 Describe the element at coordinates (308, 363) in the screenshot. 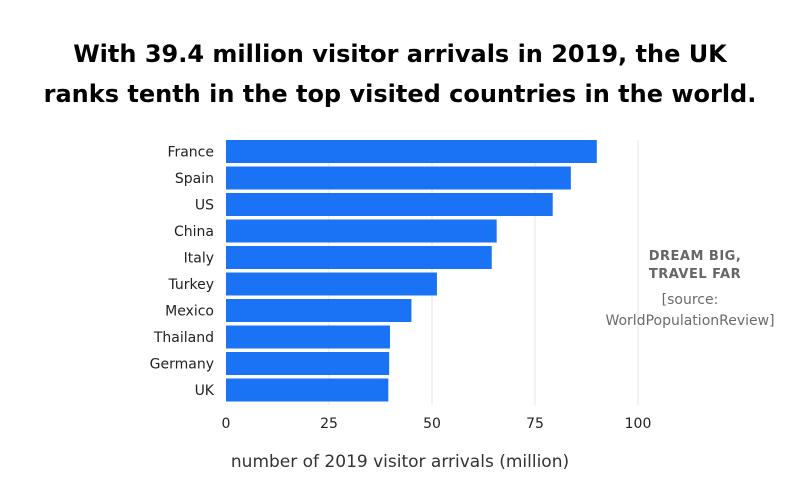

I see `bar-germany` at that location.